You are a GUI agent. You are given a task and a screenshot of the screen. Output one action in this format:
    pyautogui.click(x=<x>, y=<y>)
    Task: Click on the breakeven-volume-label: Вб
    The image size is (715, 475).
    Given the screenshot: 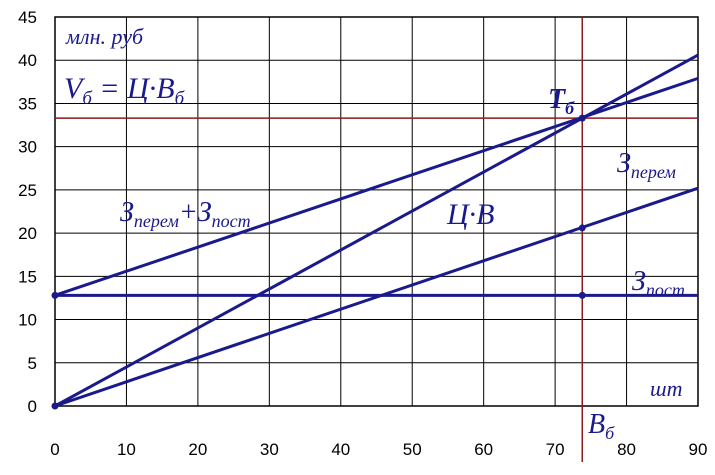 What is the action you would take?
    pyautogui.click(x=601, y=426)
    